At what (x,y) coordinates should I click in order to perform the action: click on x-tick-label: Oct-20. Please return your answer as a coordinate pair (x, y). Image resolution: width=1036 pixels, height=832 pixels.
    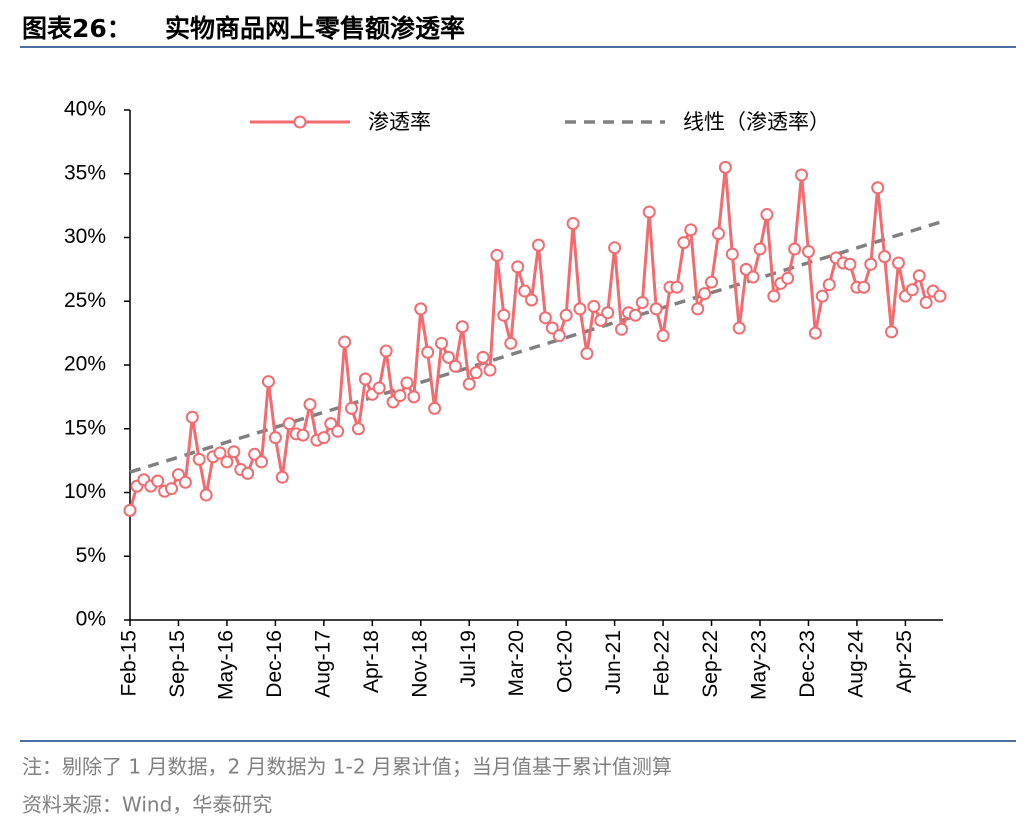
    Looking at the image, I should click on (565, 661).